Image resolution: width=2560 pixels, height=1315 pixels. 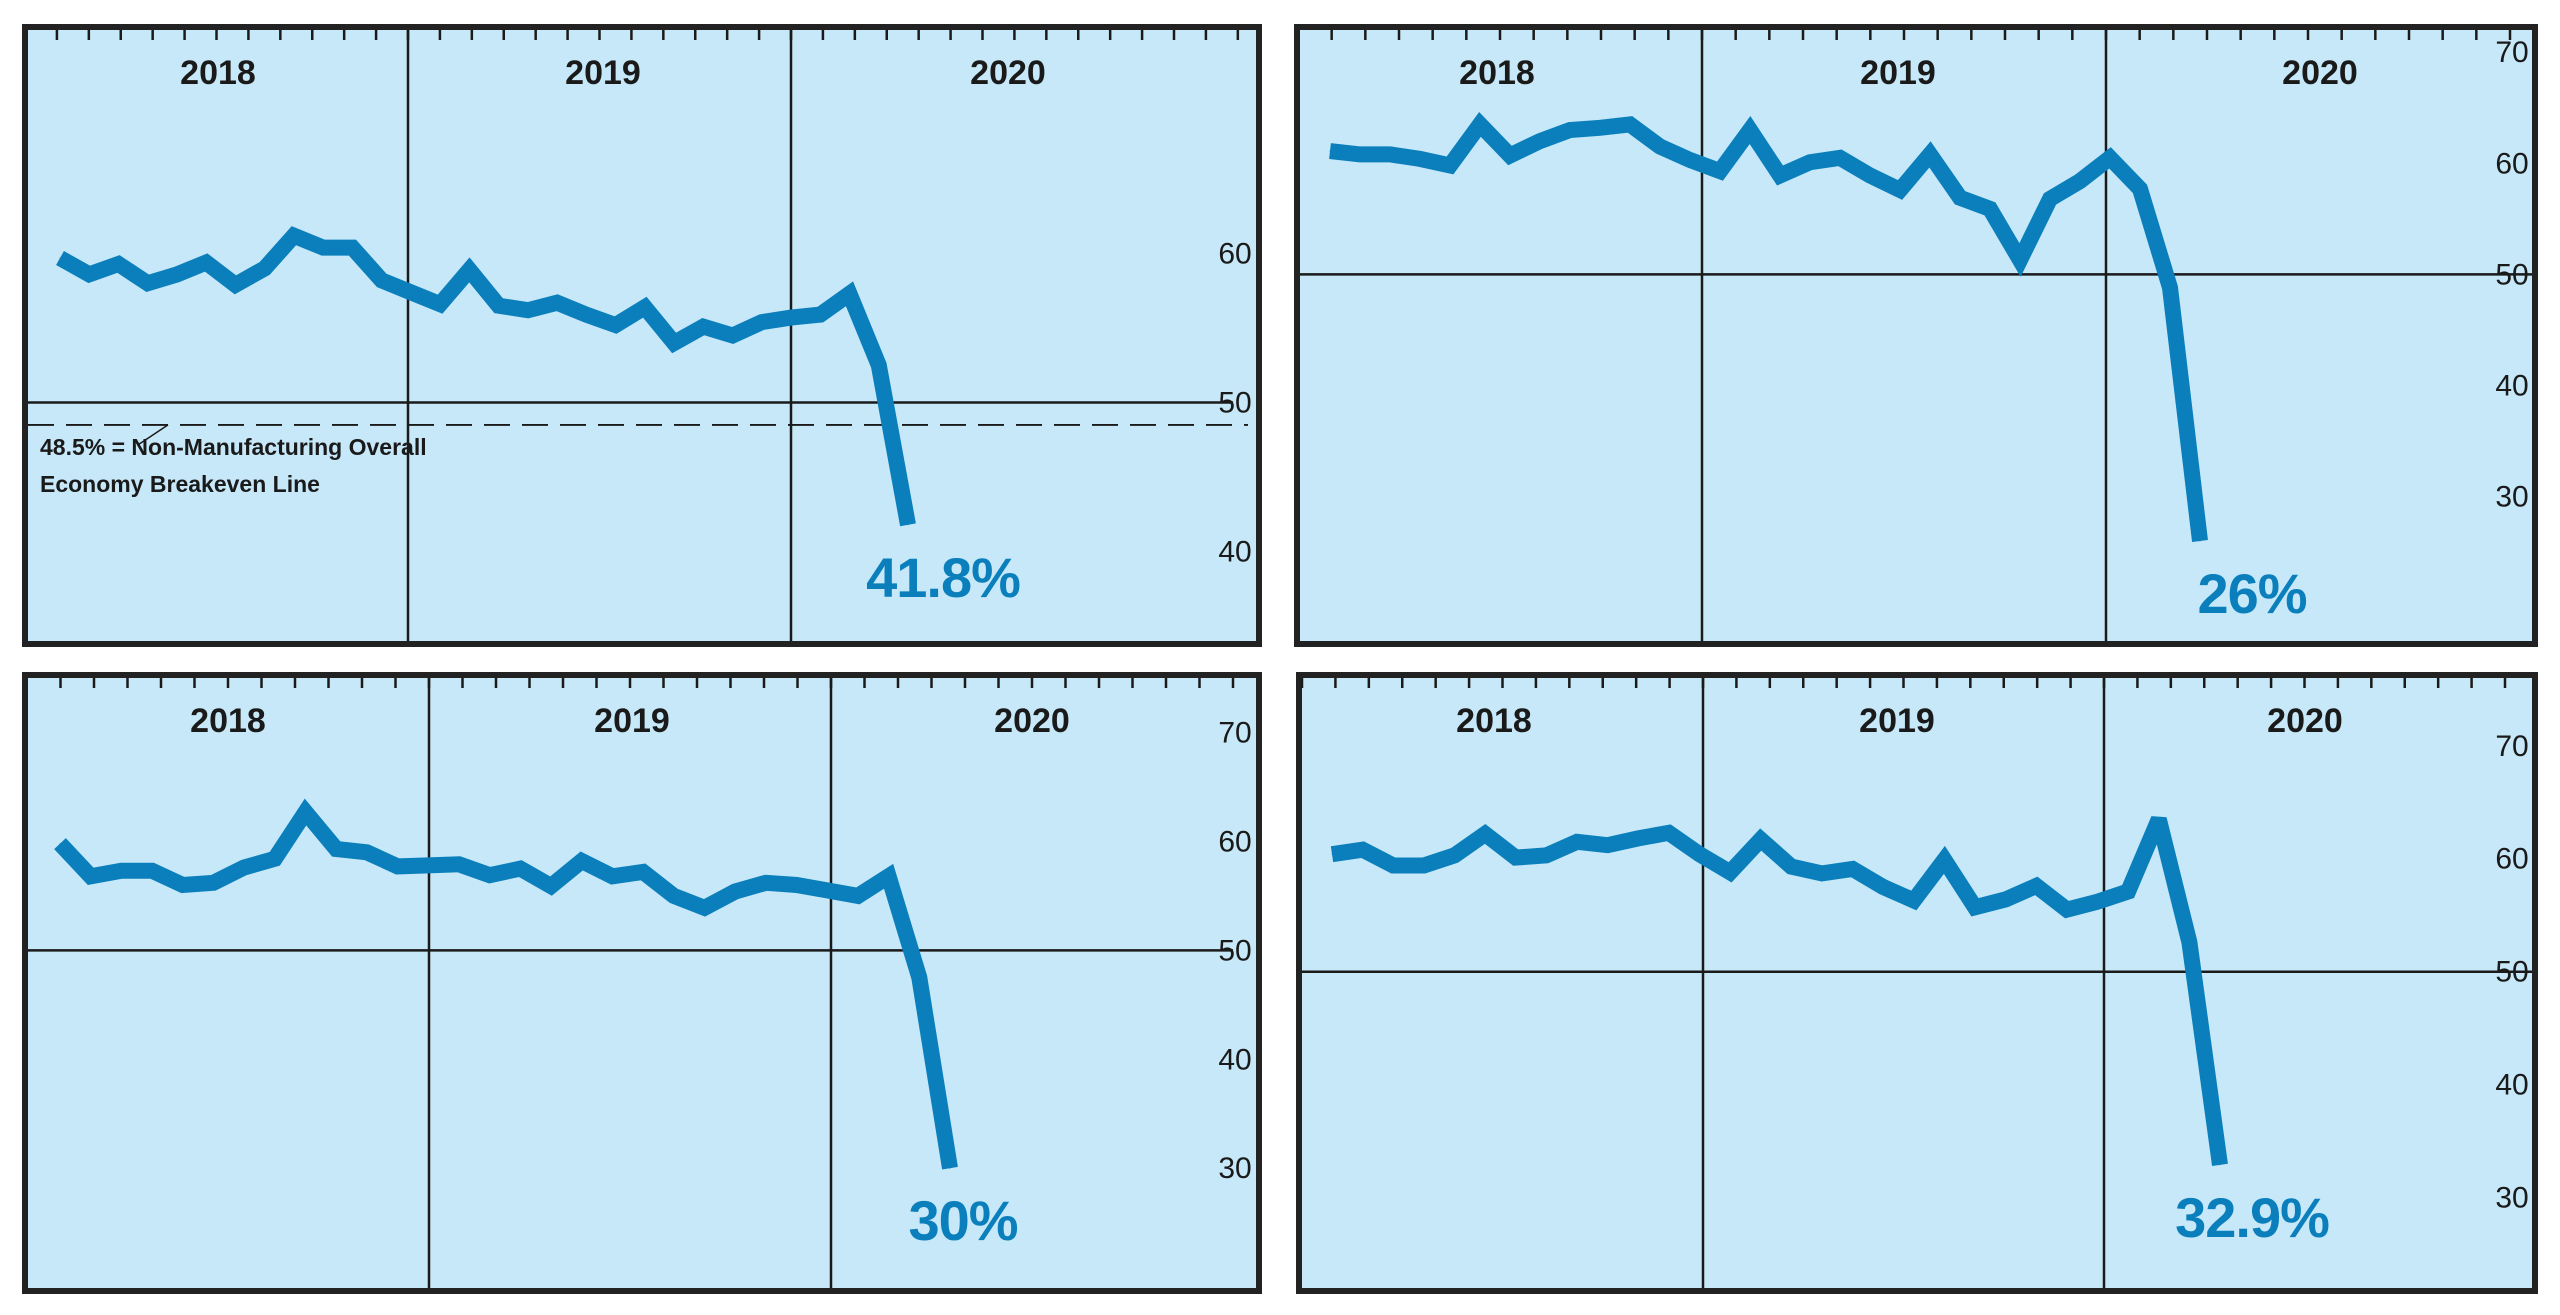 What do you see at coordinates (1234, 1059) in the screenshot?
I see `y-tick-label-40: 40` at bounding box center [1234, 1059].